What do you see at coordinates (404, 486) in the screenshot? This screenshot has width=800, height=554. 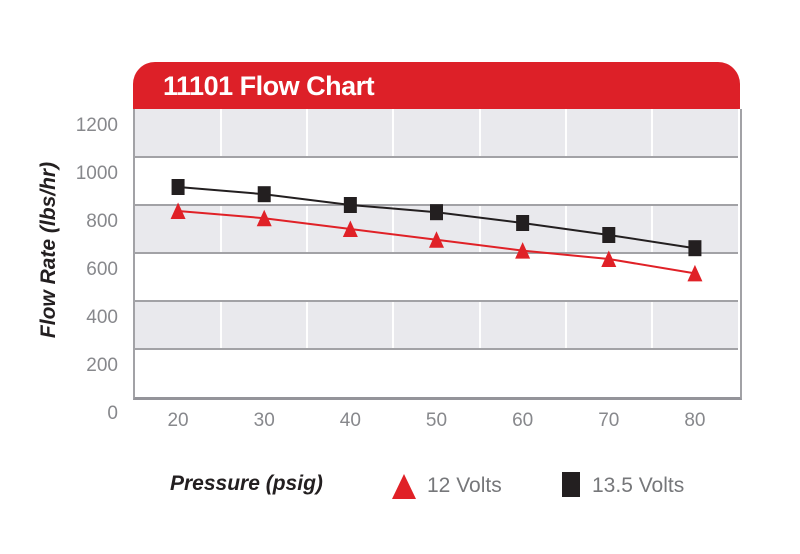 I see `legend-triangle-icon` at bounding box center [404, 486].